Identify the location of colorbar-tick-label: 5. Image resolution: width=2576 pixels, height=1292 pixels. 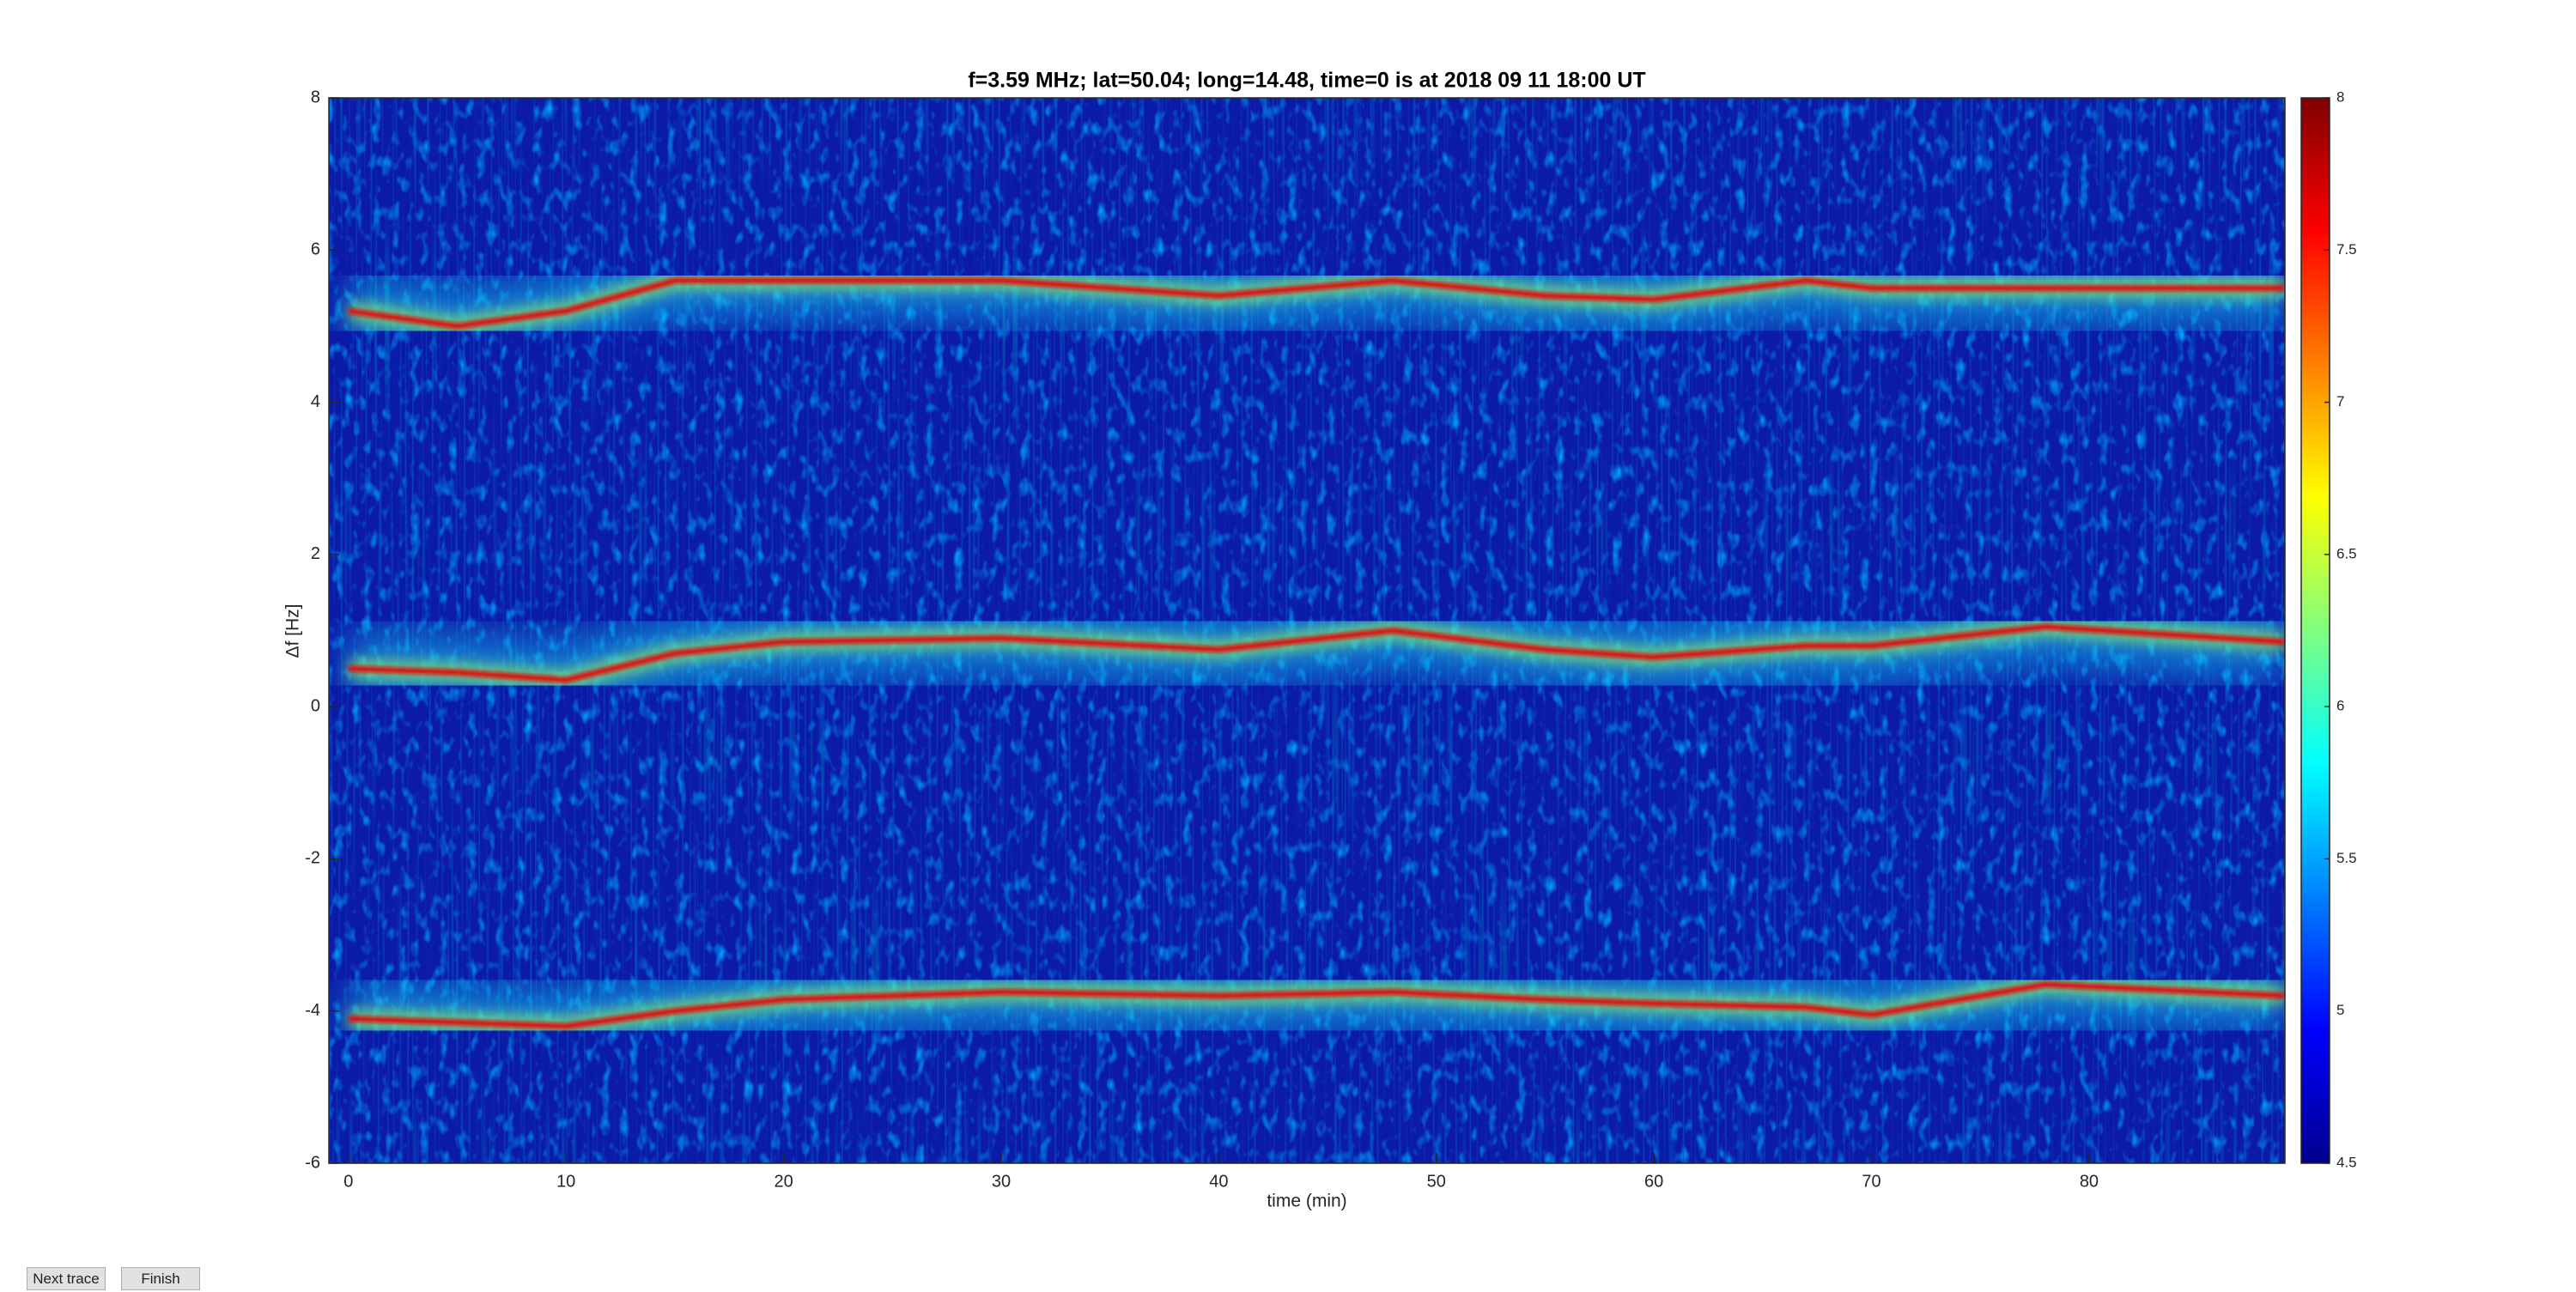
(2340, 1010).